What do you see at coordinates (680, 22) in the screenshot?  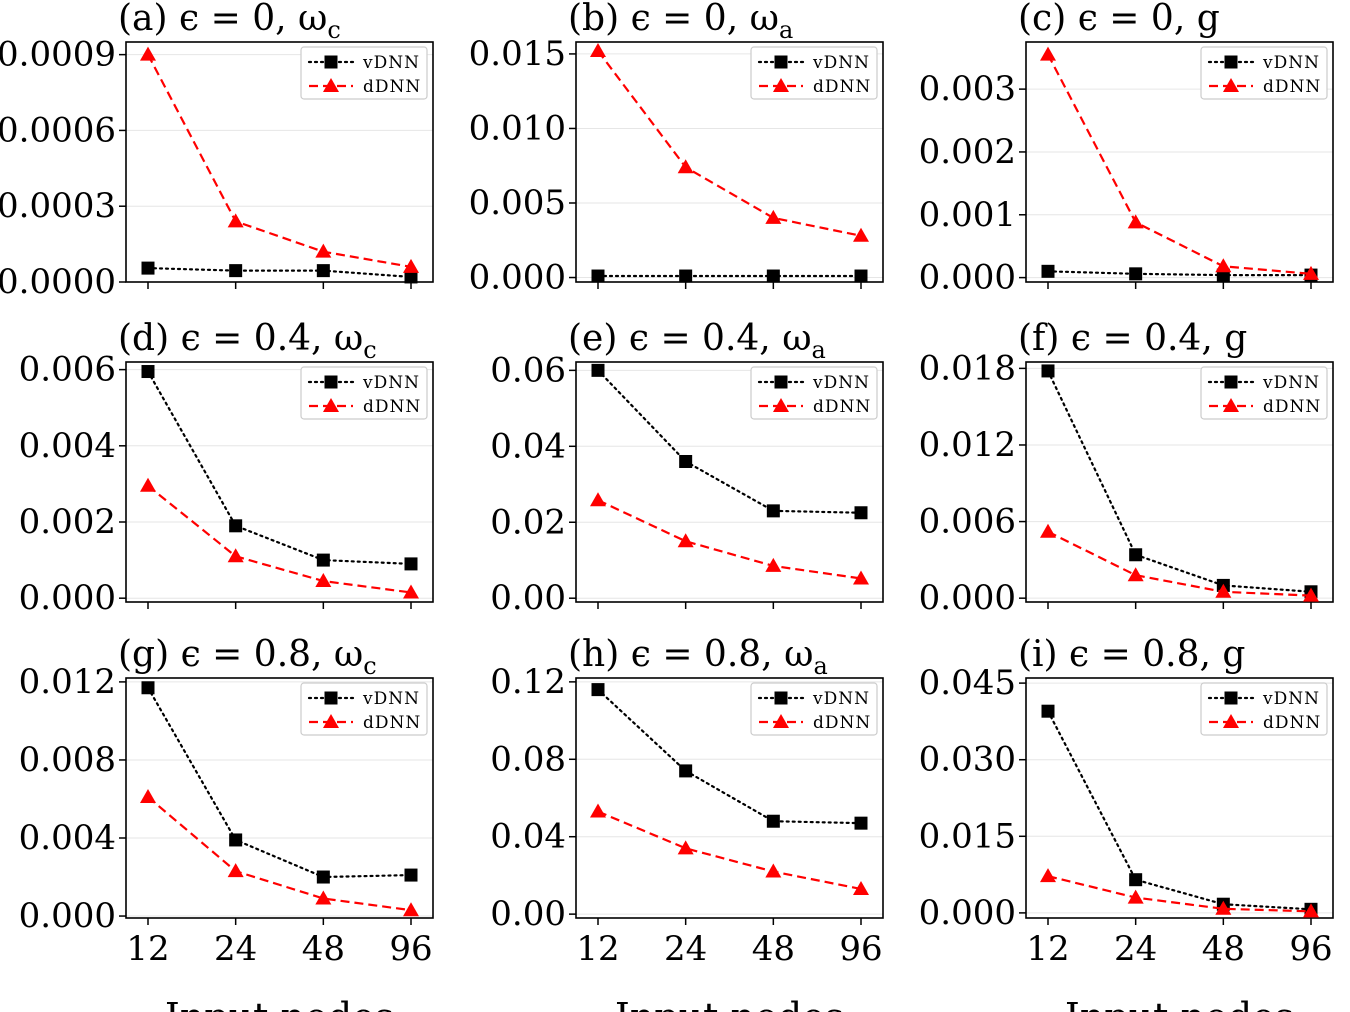 I see `panel-title: (b) ϵ = 0, ωa` at bounding box center [680, 22].